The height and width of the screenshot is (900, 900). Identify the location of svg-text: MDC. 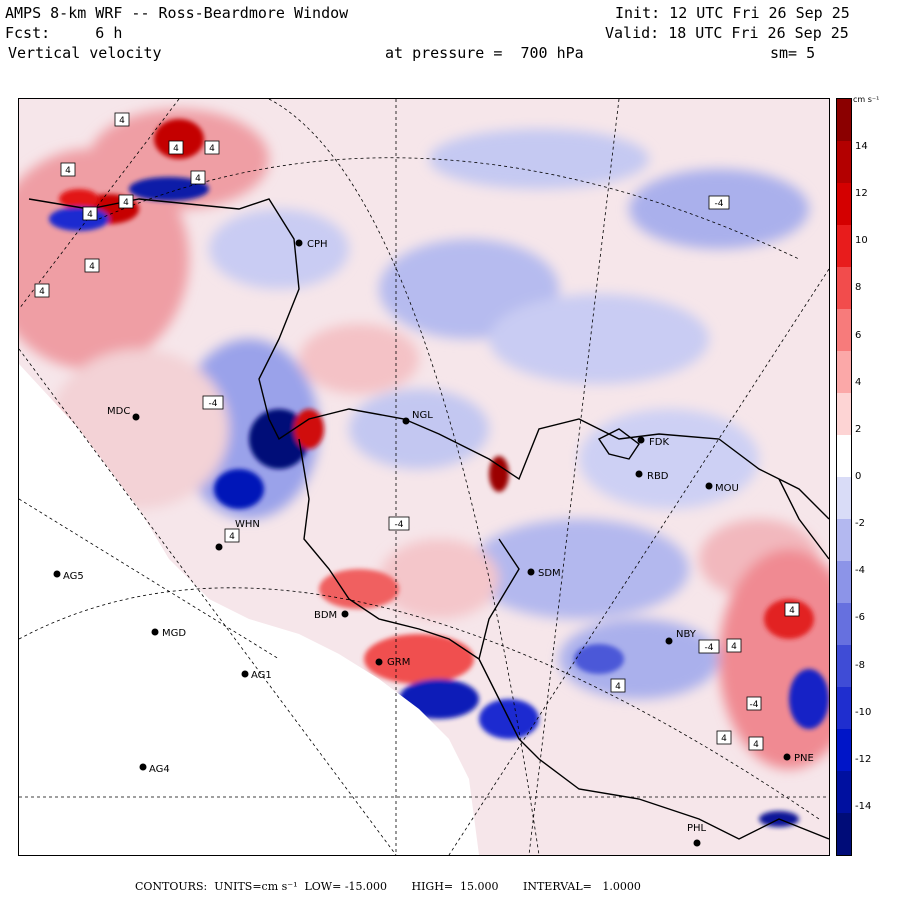
(118, 411).